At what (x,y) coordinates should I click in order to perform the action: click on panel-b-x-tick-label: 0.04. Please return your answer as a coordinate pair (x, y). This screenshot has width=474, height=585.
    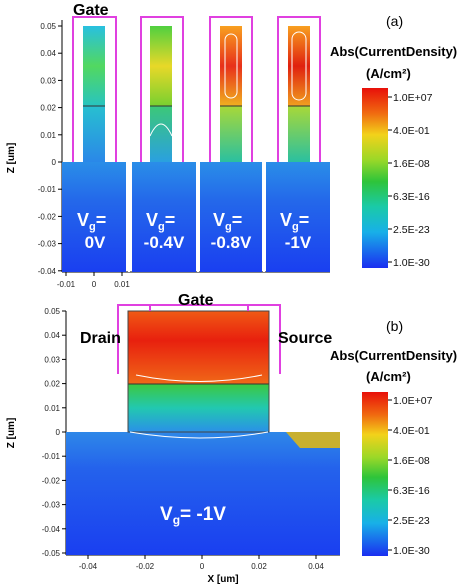
    Looking at the image, I should click on (316, 566).